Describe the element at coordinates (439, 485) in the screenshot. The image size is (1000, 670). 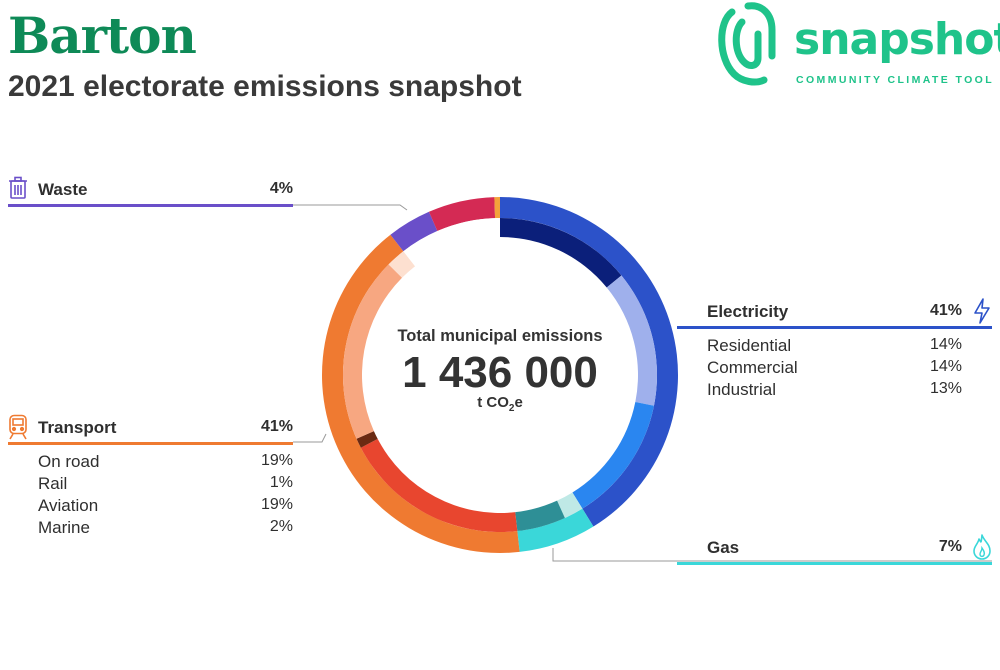
I see `inner-slice-on-road` at that location.